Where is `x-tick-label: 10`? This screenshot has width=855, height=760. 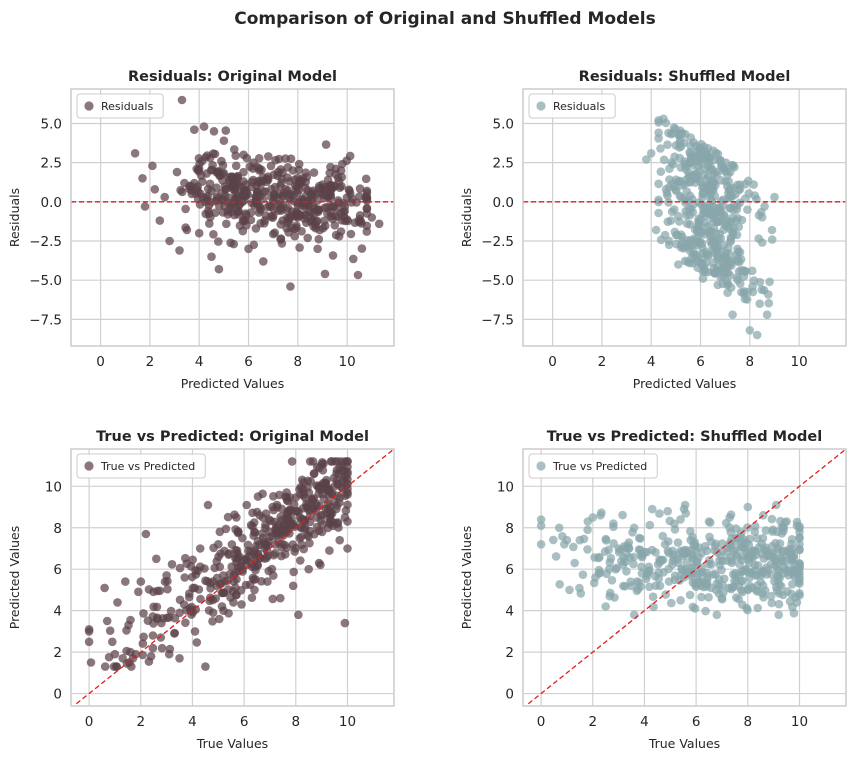
x-tick-label: 10 is located at coordinates (799, 362).